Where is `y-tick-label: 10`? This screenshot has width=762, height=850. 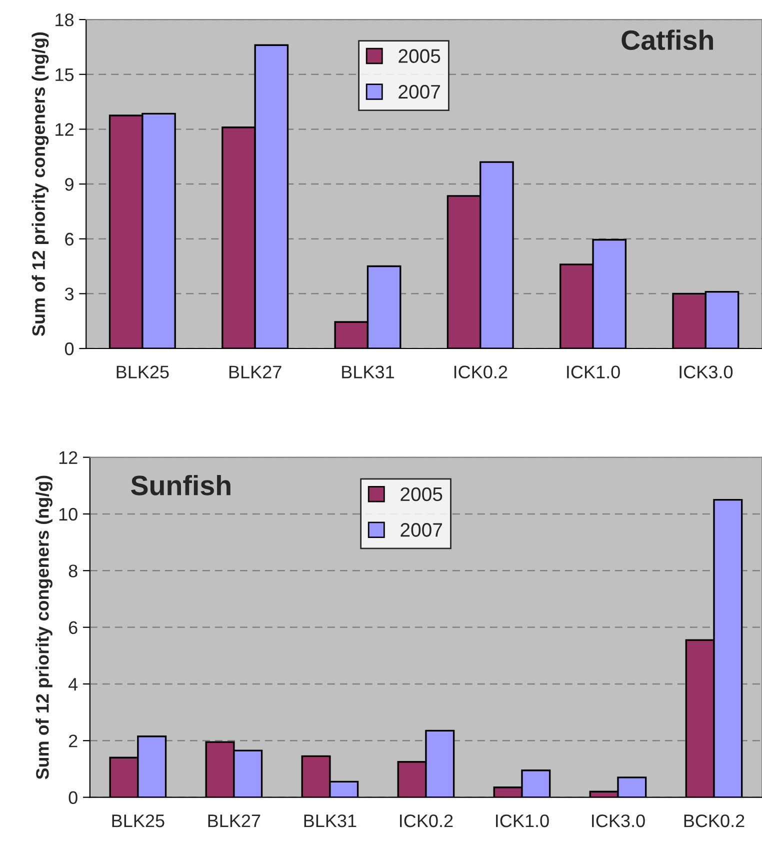 y-tick-label: 10 is located at coordinates (68, 514).